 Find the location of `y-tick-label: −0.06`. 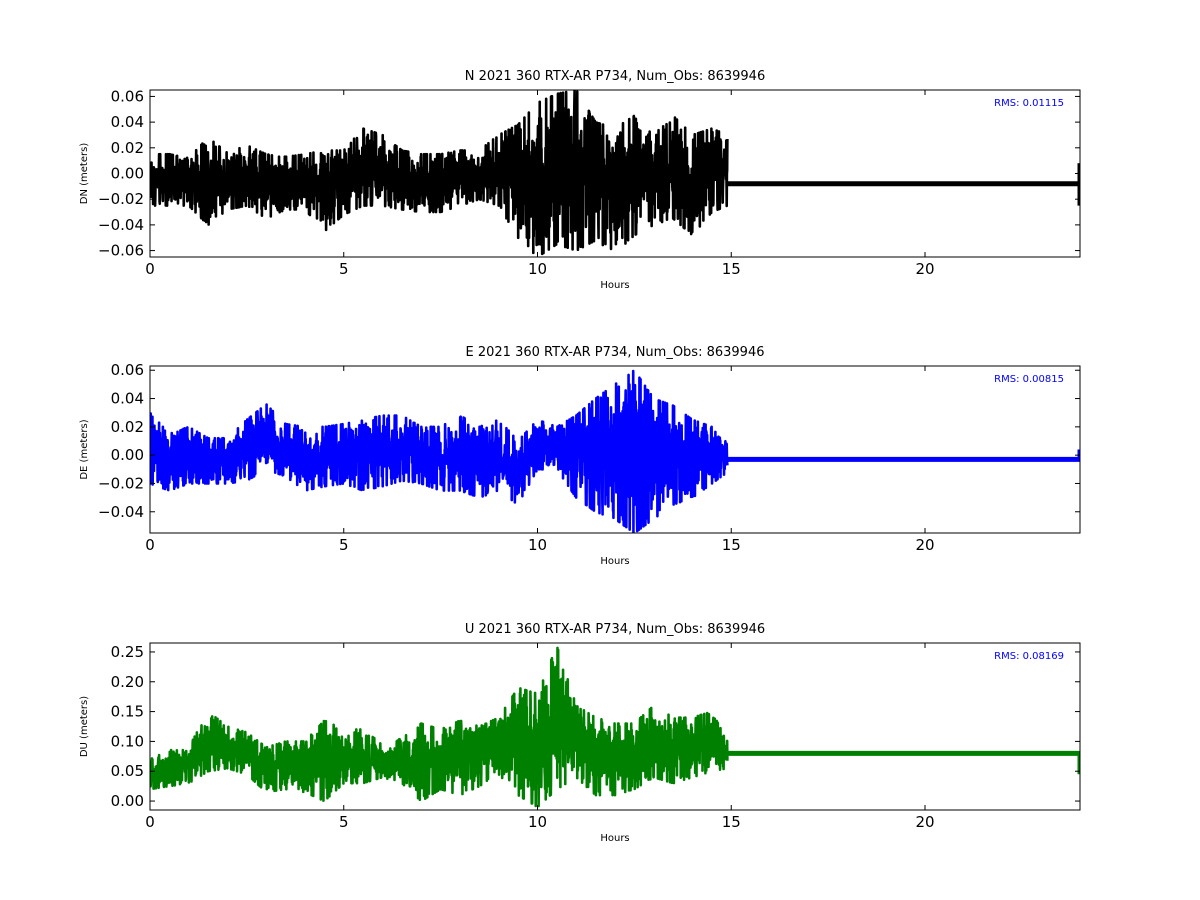

y-tick-label: −0.06 is located at coordinates (121, 251).